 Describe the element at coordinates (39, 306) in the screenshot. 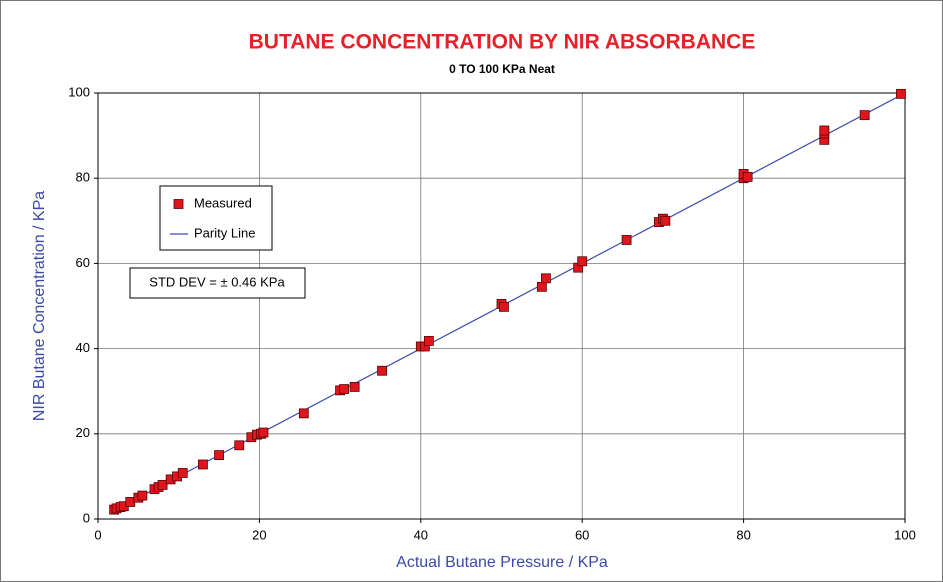

I see `y-axis-label: NIR Butane Concentration / KPa` at that location.